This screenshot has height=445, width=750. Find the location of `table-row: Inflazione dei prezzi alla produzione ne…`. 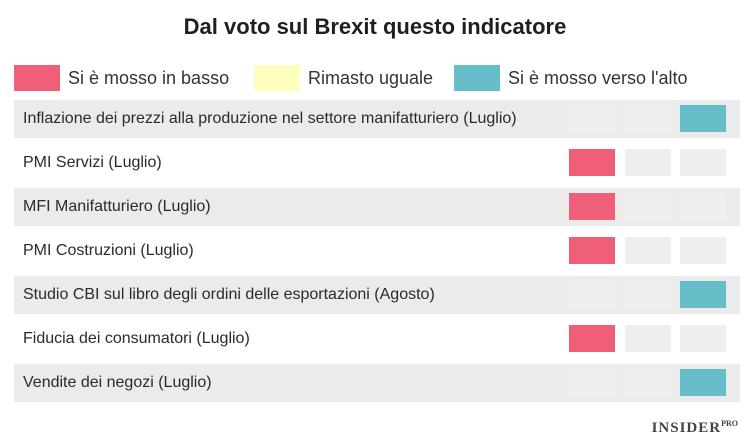

table-row: Inflazione dei prezzi alla produzione ne… is located at coordinates (377, 119).